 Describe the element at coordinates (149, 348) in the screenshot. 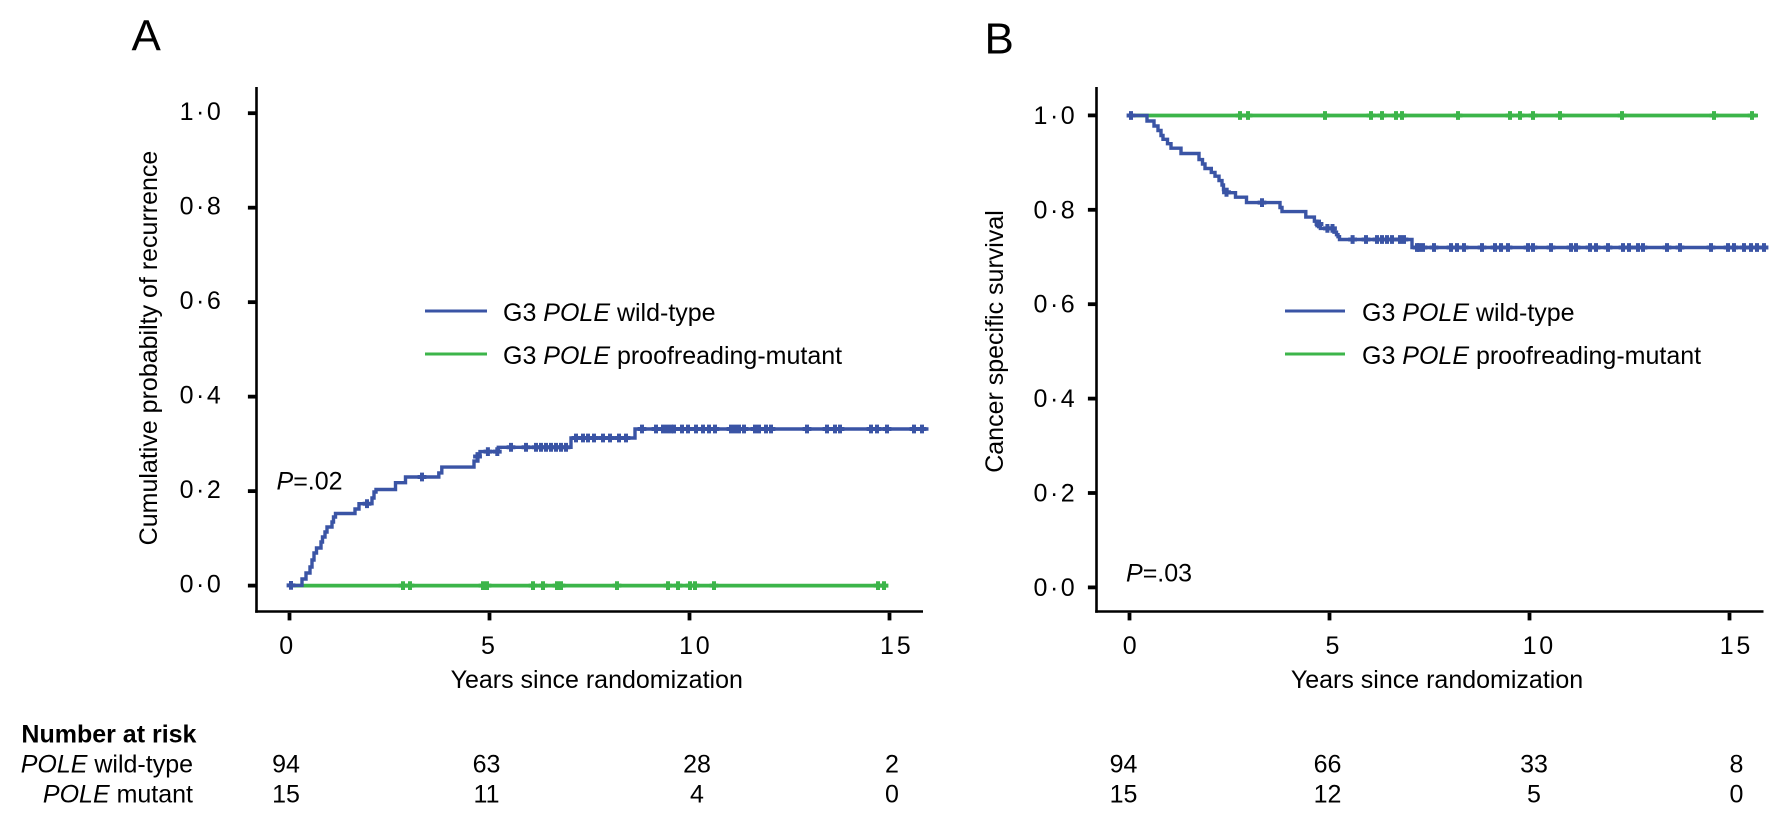

I see `svg-text:Cumulative probabilty of recur: Cumulative probabilty of recurrence` at that location.